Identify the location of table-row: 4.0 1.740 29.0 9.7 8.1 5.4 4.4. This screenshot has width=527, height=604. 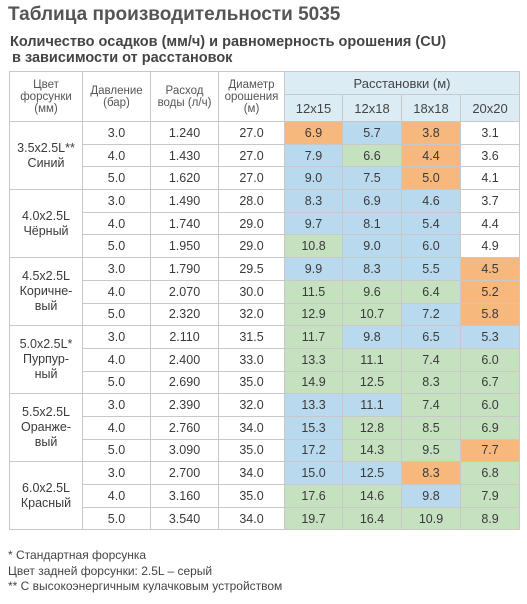
(265, 223).